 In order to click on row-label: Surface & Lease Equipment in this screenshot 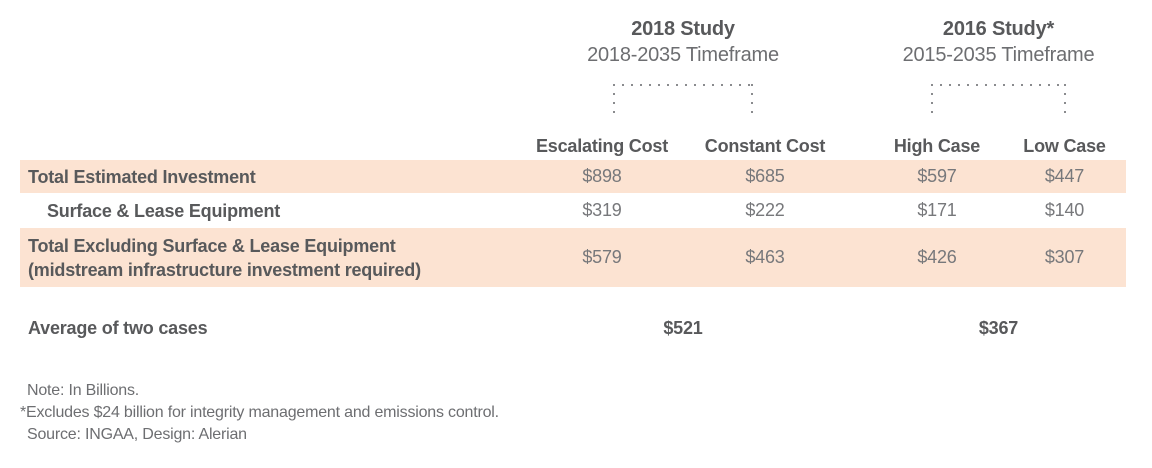, I will do `click(164, 210)`.